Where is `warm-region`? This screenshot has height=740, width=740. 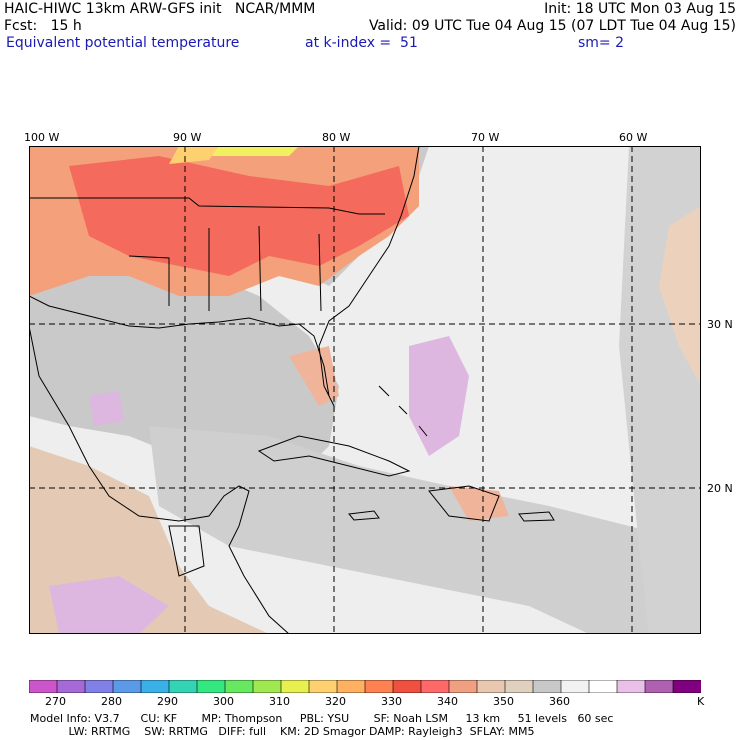 warm-region is located at coordinates (680, 296).